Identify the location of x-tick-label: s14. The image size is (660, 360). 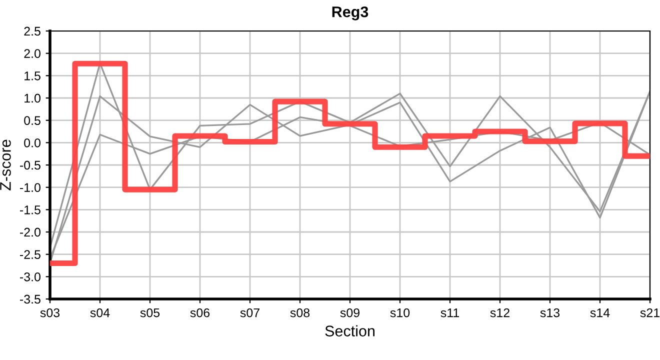
(600, 313).